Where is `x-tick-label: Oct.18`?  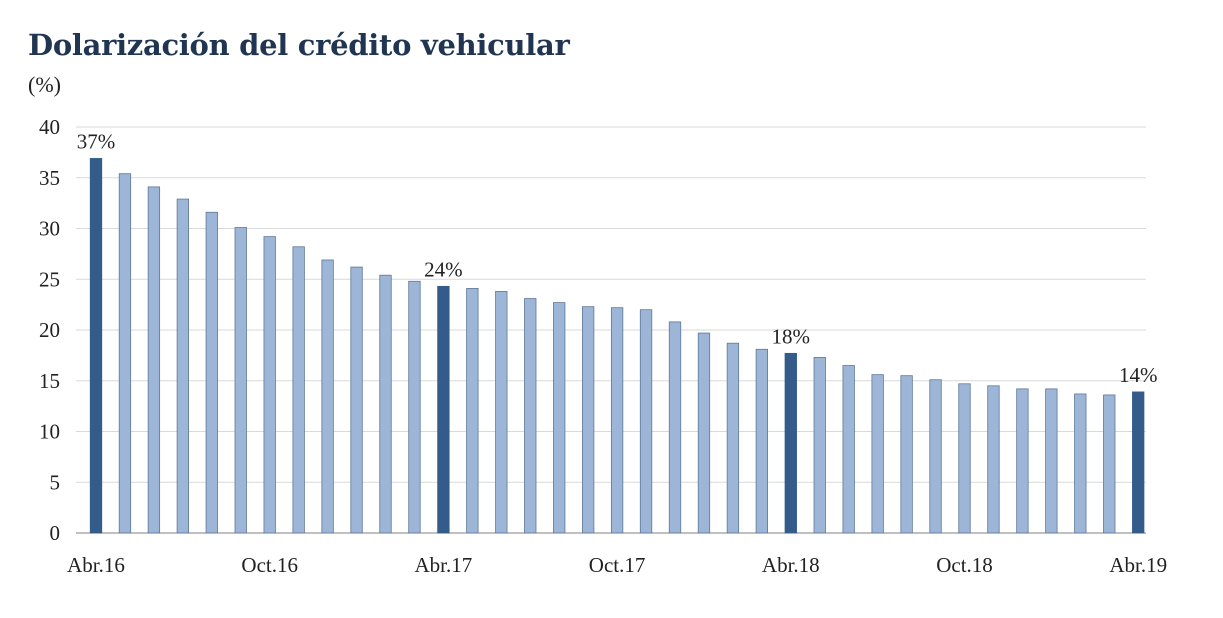
x-tick-label: Oct.18 is located at coordinates (964, 565).